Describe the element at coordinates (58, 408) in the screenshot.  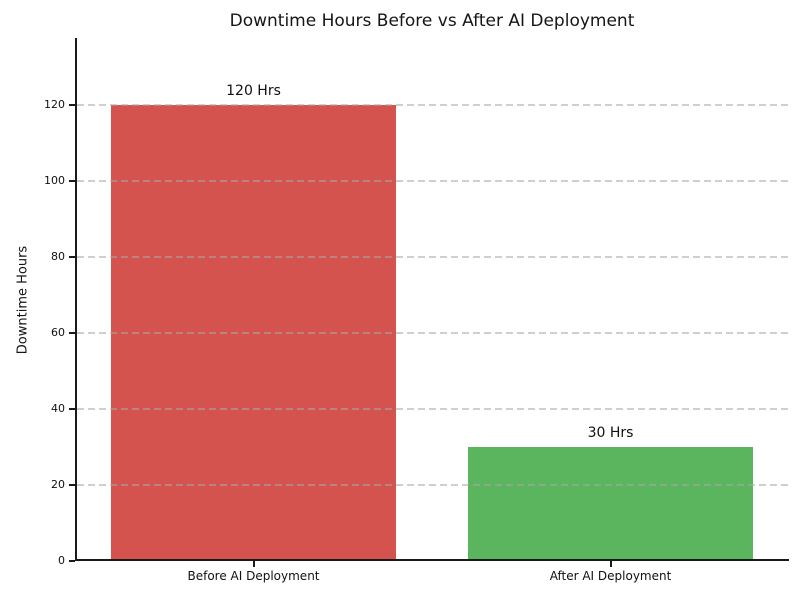
I see `y-tick-label: 40` at that location.